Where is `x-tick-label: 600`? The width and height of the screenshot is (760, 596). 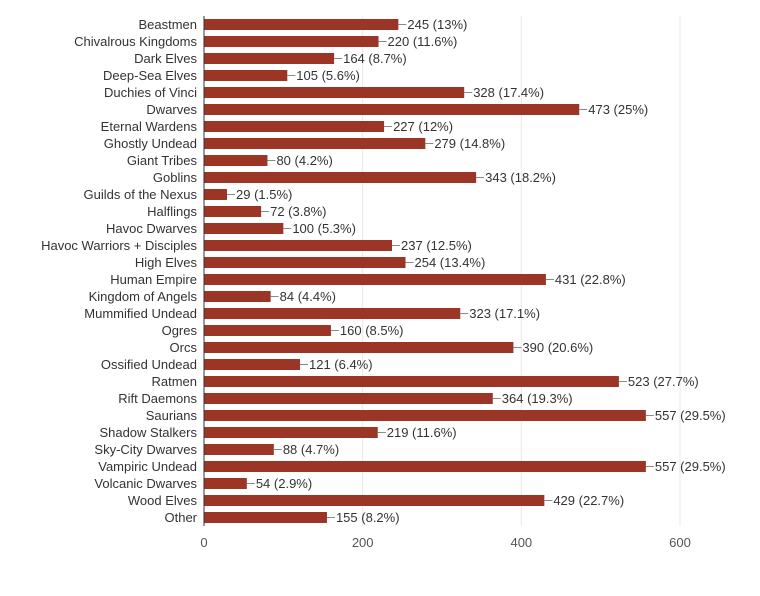
x-tick-label: 600 is located at coordinates (680, 542).